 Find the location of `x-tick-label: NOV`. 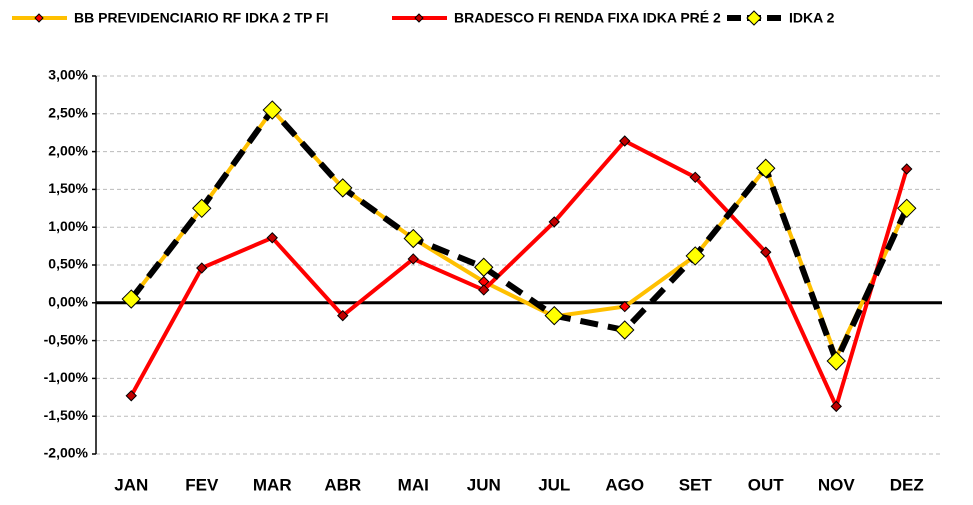

x-tick-label: NOV is located at coordinates (837, 484).